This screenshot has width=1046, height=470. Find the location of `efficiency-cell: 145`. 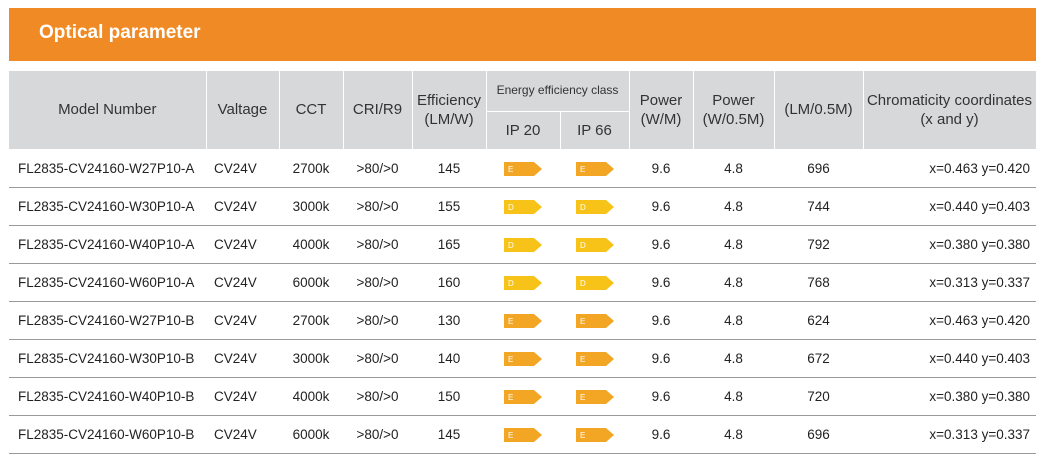

efficiency-cell: 145 is located at coordinates (449, 434).